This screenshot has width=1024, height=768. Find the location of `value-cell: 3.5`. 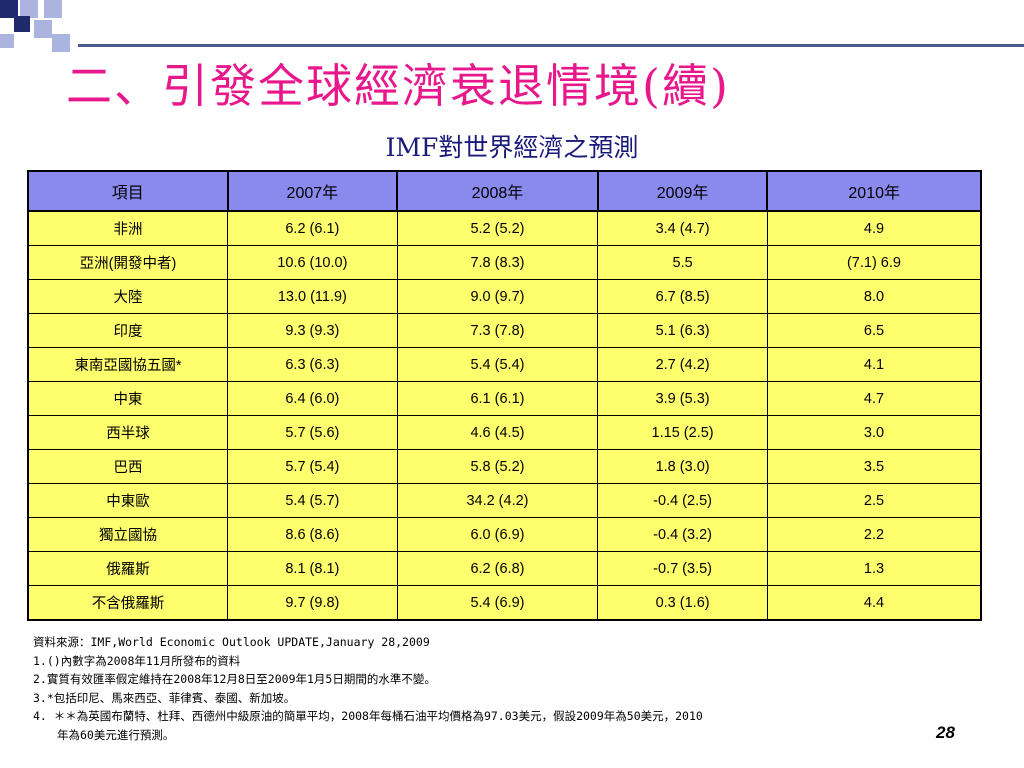

value-cell: 3.5 is located at coordinates (874, 466).